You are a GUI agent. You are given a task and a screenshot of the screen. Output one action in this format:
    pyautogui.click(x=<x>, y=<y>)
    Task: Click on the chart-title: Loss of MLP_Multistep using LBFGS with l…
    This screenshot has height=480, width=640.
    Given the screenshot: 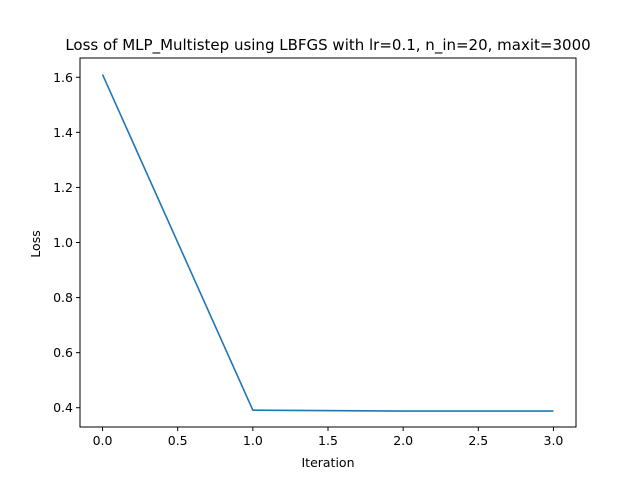 What is the action you would take?
    pyautogui.click(x=327, y=45)
    